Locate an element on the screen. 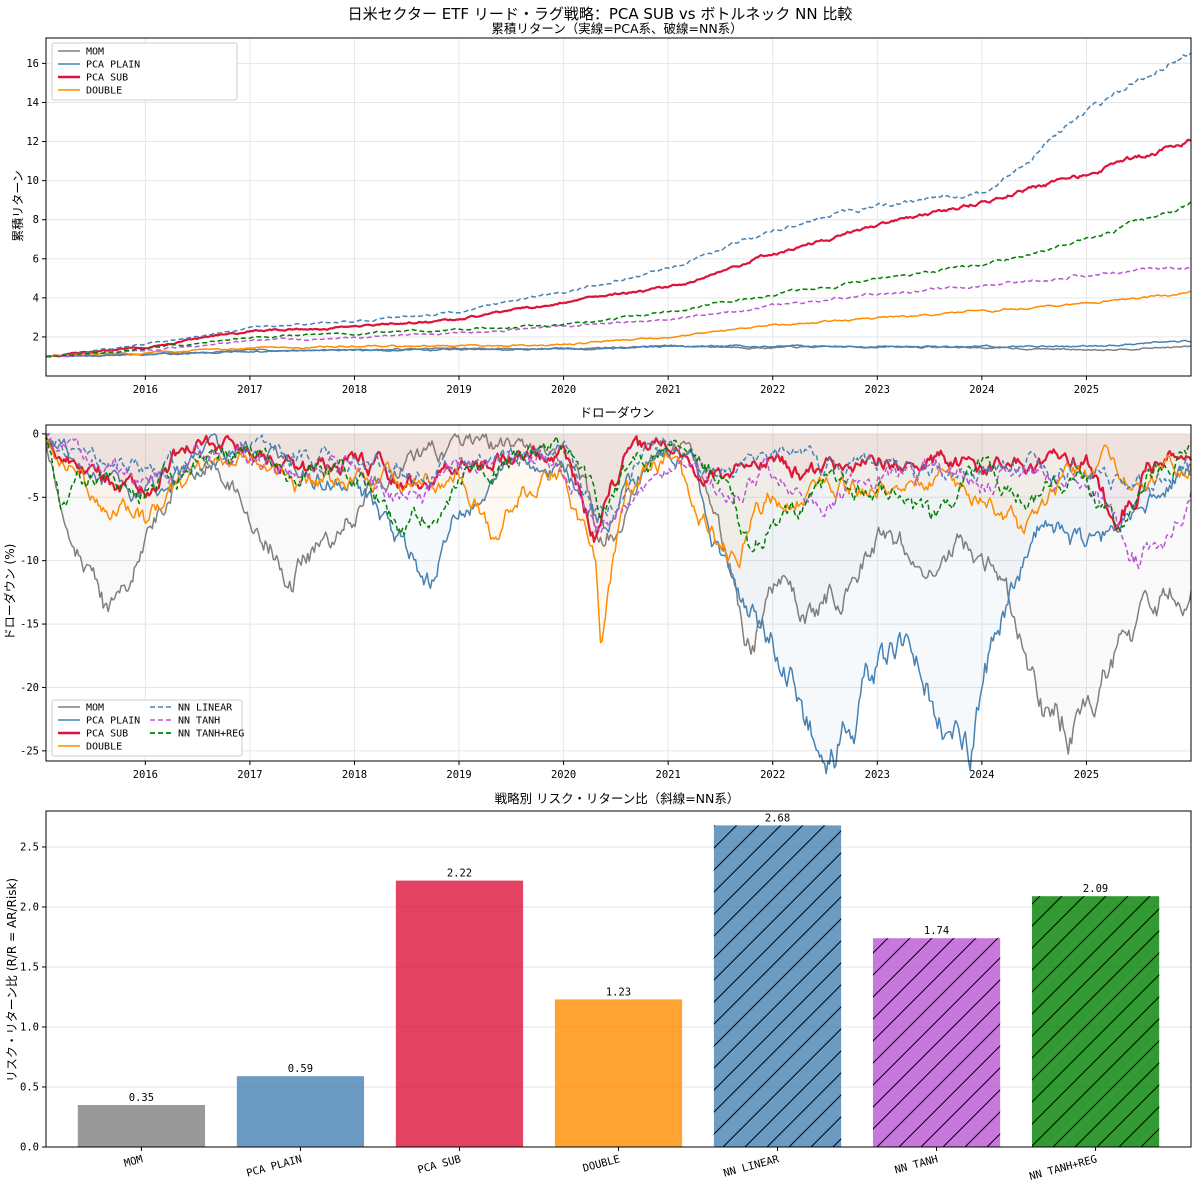  y-tick-label: 6 is located at coordinates (36, 259).